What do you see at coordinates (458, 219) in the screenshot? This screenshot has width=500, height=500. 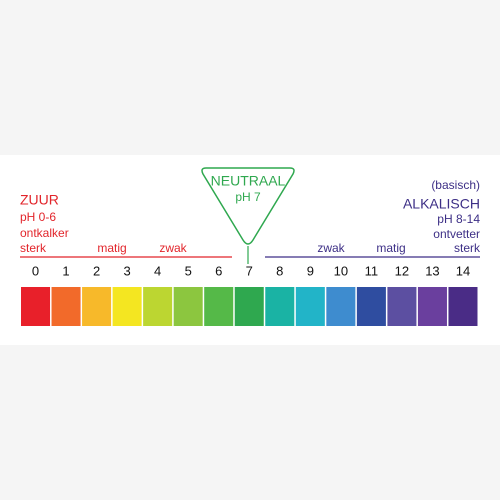 I see `alkaline-range: pH 8-14` at bounding box center [458, 219].